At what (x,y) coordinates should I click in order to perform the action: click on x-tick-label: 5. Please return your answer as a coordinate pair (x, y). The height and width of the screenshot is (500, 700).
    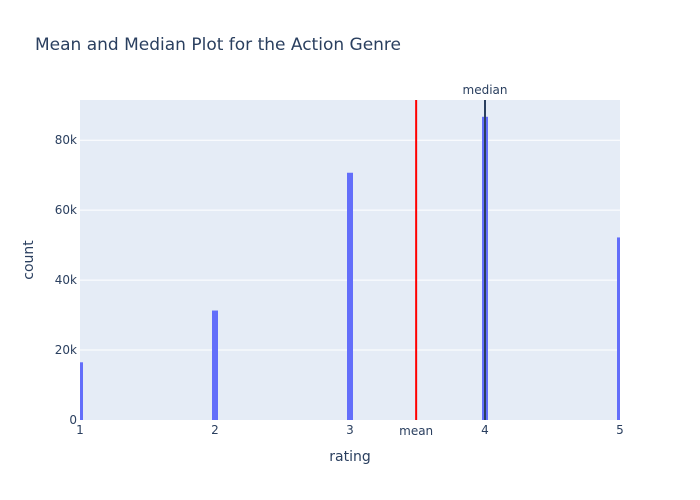
    Looking at the image, I should click on (620, 430).